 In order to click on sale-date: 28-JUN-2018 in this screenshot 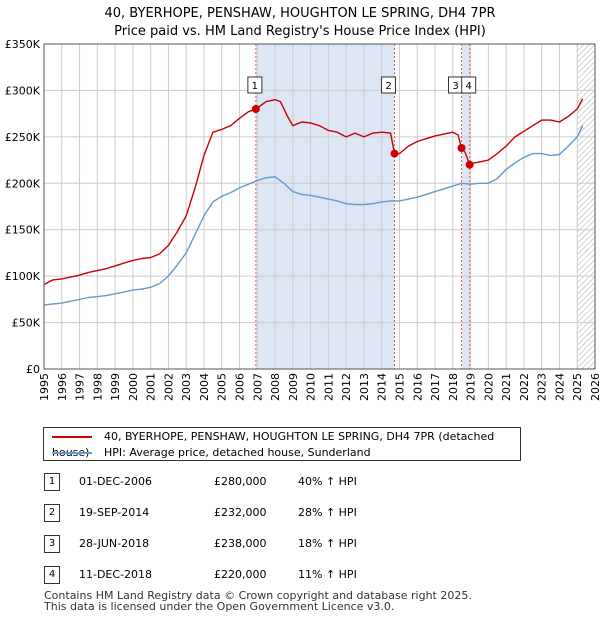, I will do `click(114, 543)`.